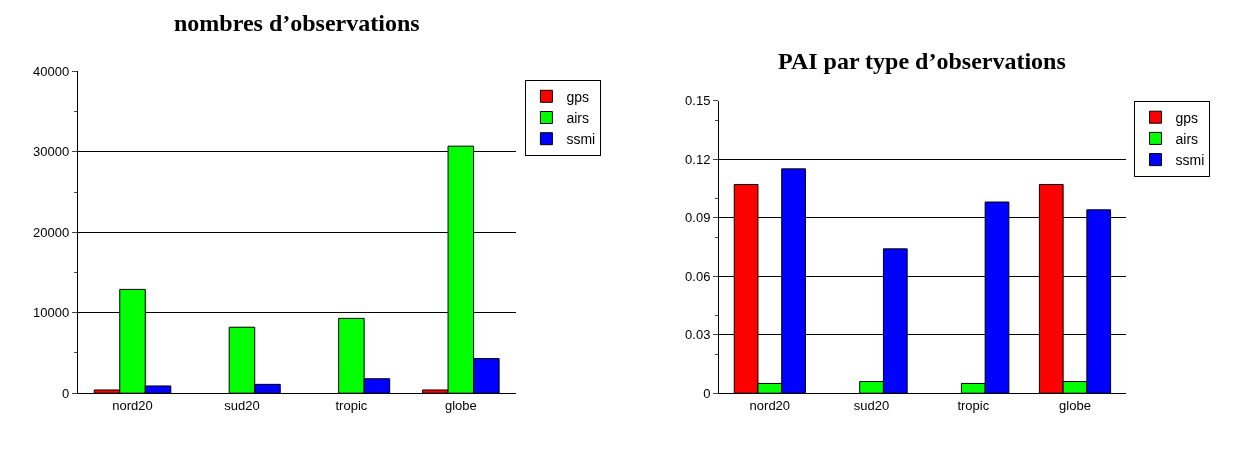 This screenshot has width=1253, height=453. Describe the element at coordinates (51, 313) in the screenshot. I see `y-tick-label: 10000` at that location.